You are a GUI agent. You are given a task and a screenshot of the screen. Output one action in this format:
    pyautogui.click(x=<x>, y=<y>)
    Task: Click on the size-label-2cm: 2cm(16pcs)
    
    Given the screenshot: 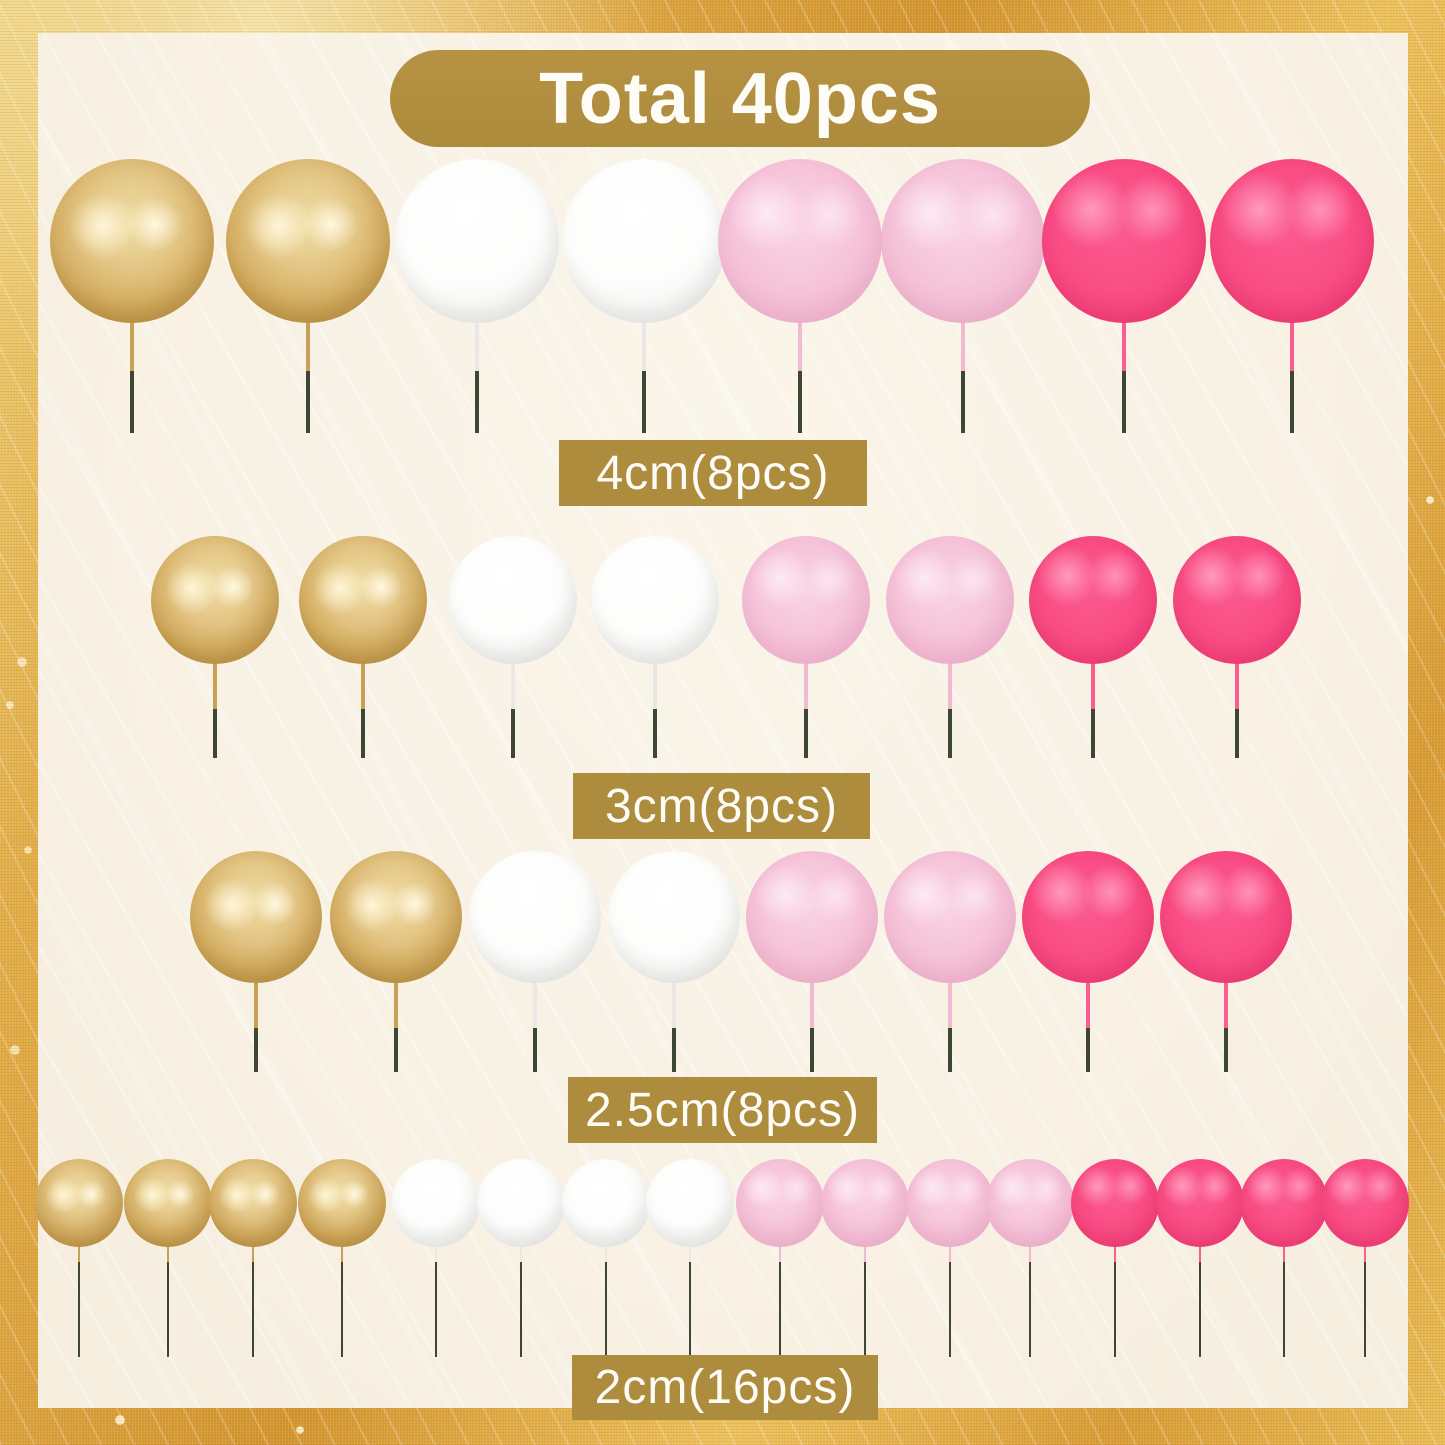 What is the action you would take?
    pyautogui.click(x=725, y=1387)
    